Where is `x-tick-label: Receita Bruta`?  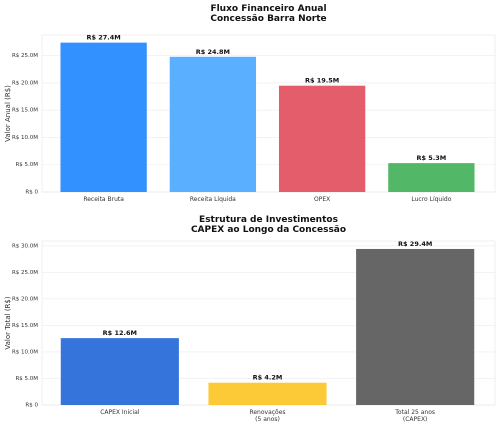 x-tick-label: Receita Bruta is located at coordinates (103, 199).